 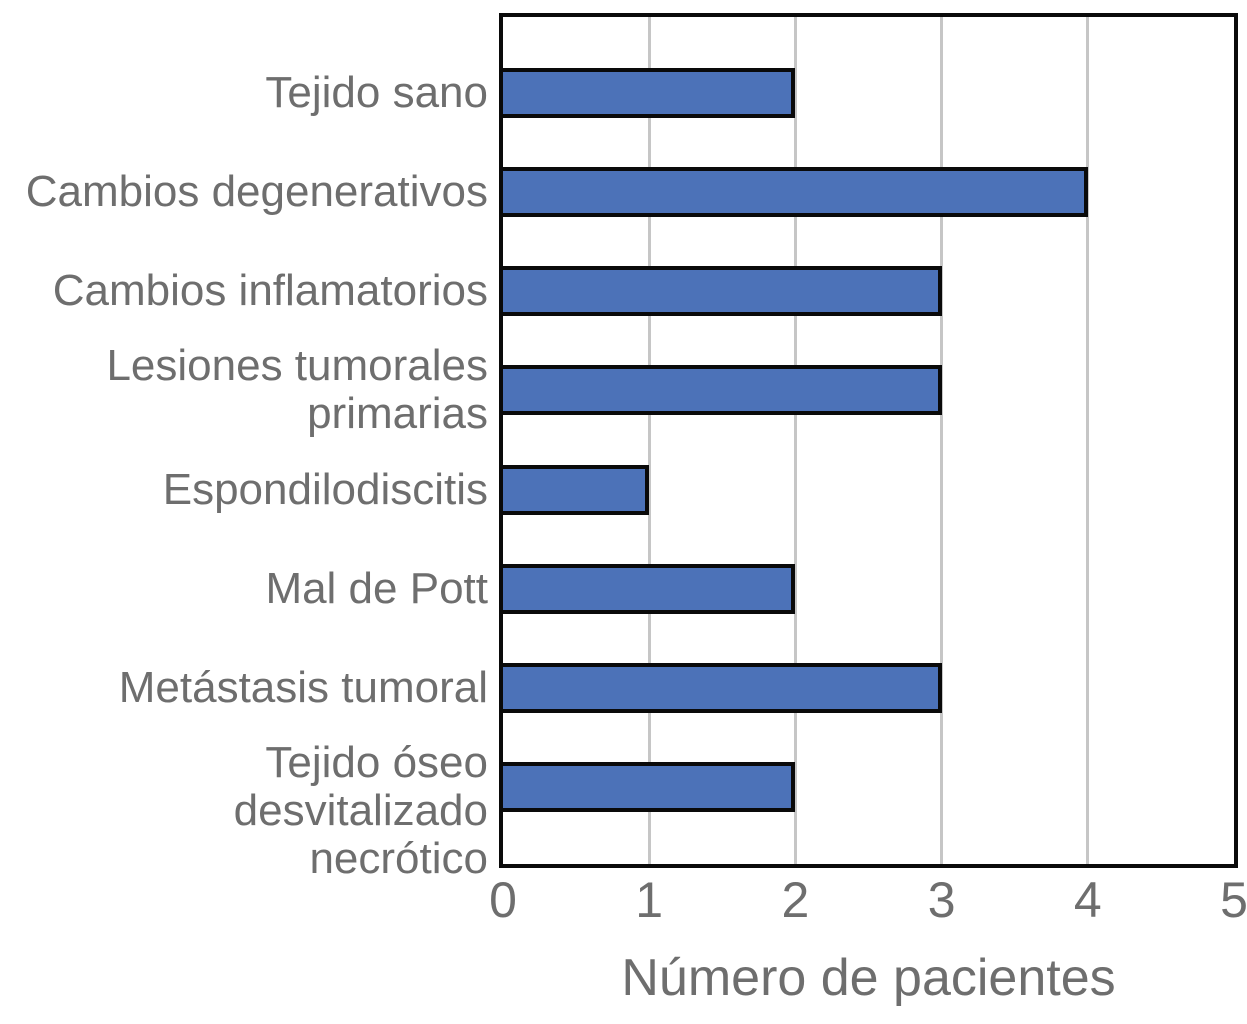 What do you see at coordinates (256, 192) in the screenshot?
I see `y-axis-label: Cambios degenerativos` at bounding box center [256, 192].